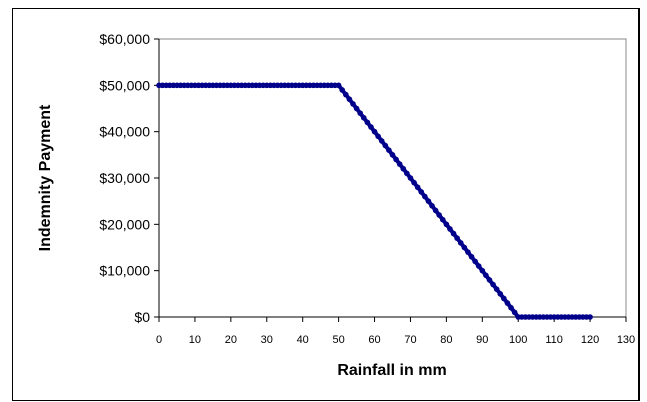 The width and height of the screenshot is (647, 402). I want to click on x-tick-label: 100, so click(518, 340).